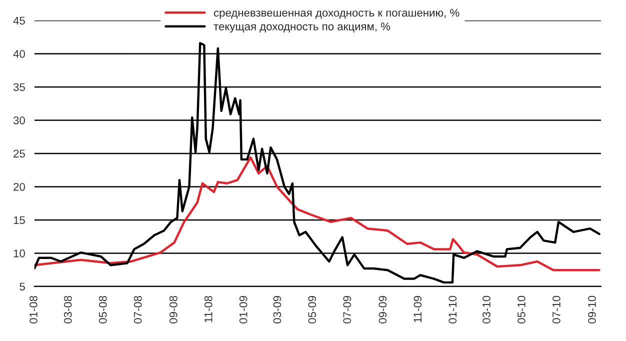  I want to click on x-tick-label: 05-09, so click(312, 310).